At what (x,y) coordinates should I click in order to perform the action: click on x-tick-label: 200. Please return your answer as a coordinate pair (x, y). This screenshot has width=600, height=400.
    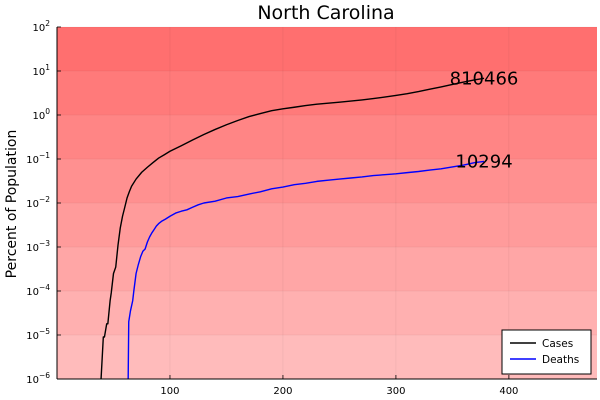
    Looking at the image, I should click on (282, 391).